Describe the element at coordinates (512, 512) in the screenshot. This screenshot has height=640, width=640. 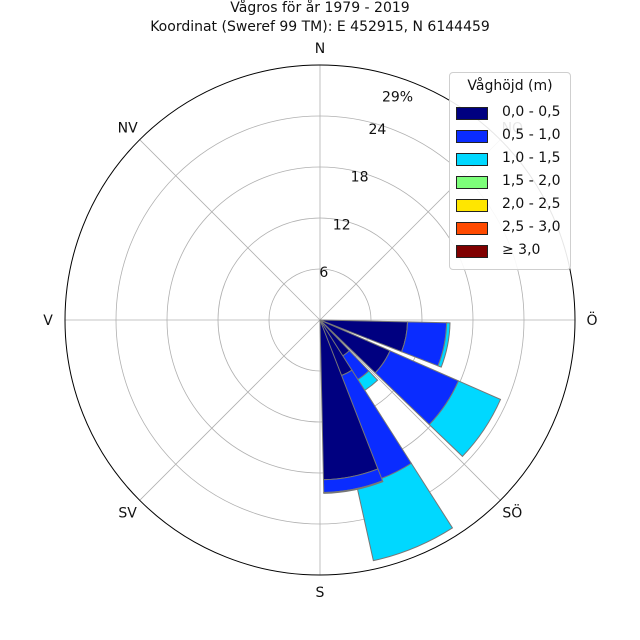
I see `direction-label: SÖ` at that location.